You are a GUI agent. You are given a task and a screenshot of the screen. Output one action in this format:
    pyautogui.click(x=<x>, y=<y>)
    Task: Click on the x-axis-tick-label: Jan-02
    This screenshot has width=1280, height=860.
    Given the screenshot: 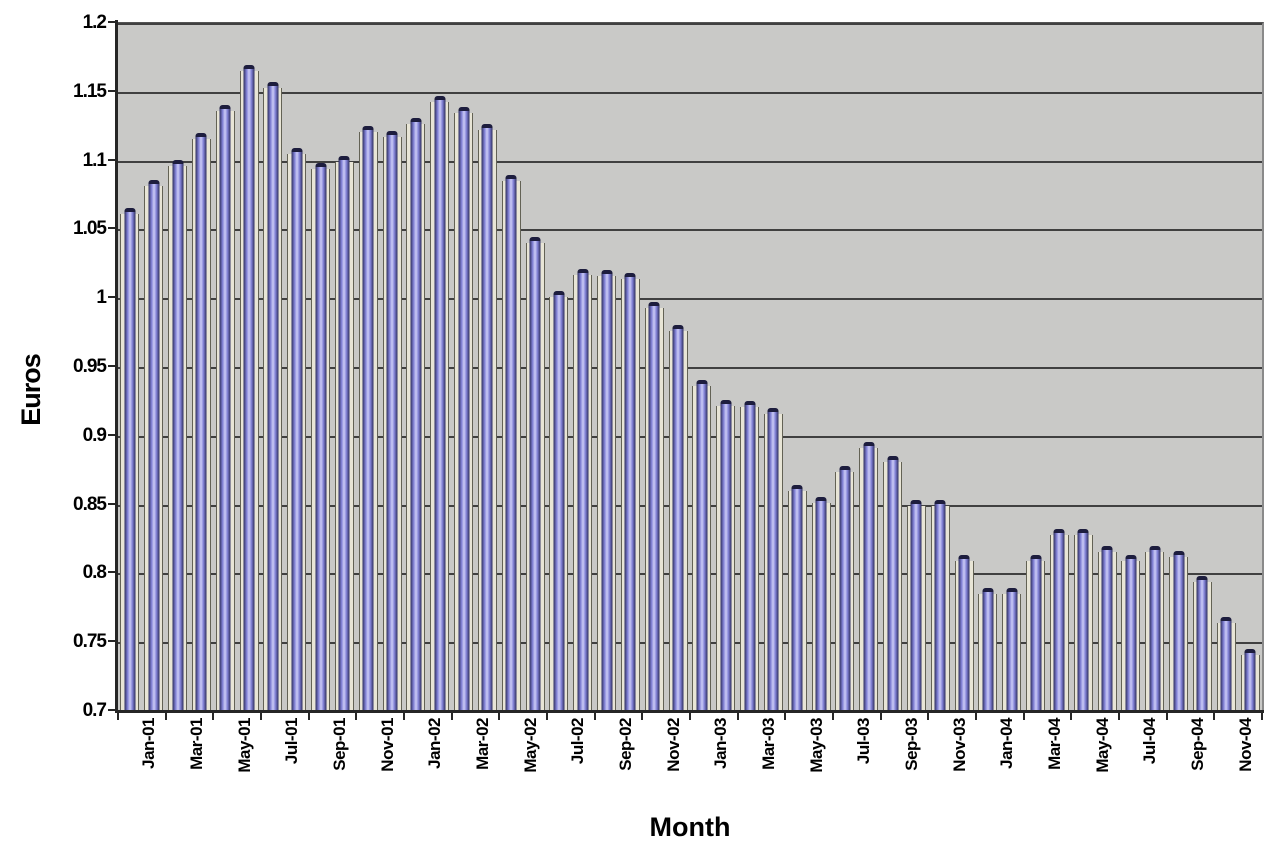 What is the action you would take?
    pyautogui.click(x=435, y=743)
    